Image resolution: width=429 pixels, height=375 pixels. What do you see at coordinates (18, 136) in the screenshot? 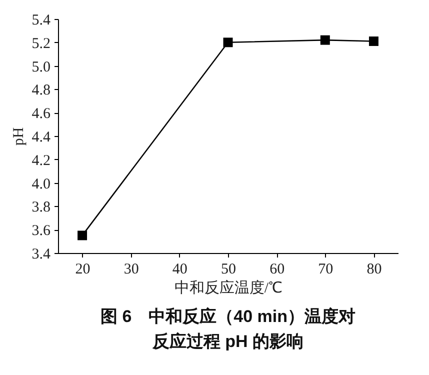
I see `y-axis-title: pH` at bounding box center [18, 136].